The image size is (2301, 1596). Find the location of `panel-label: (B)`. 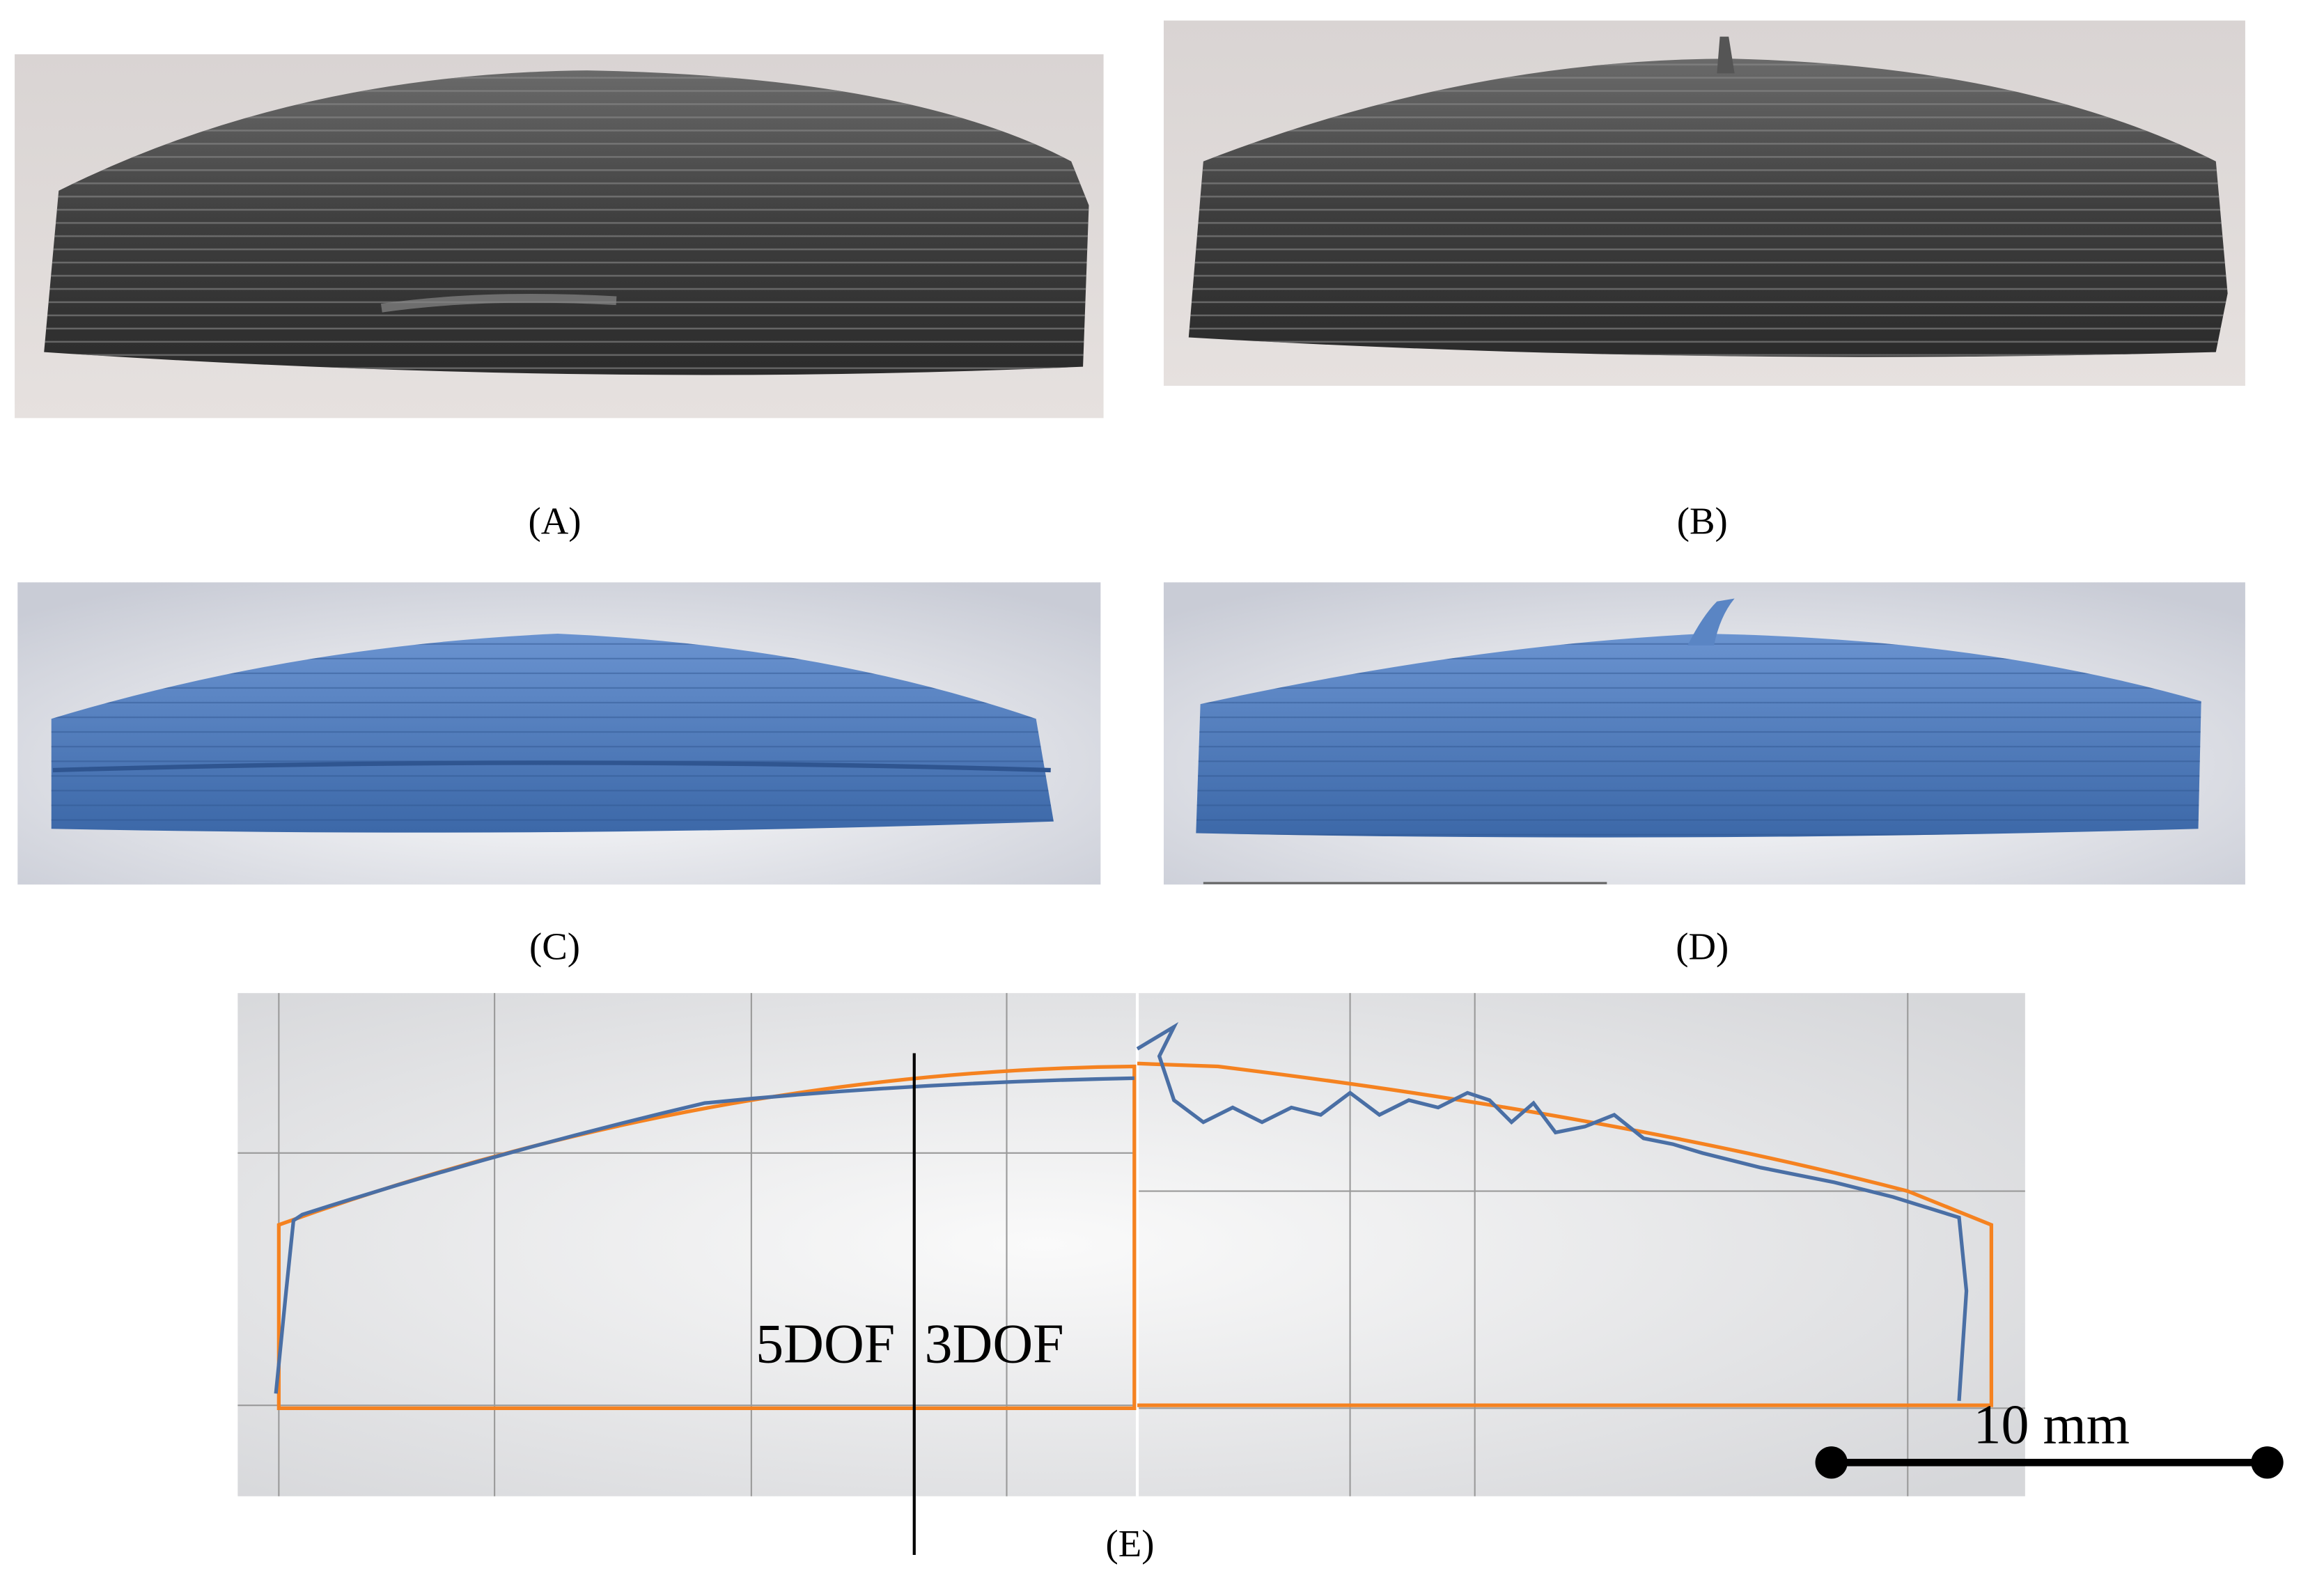

panel-label: (B) is located at coordinates (1702, 521).